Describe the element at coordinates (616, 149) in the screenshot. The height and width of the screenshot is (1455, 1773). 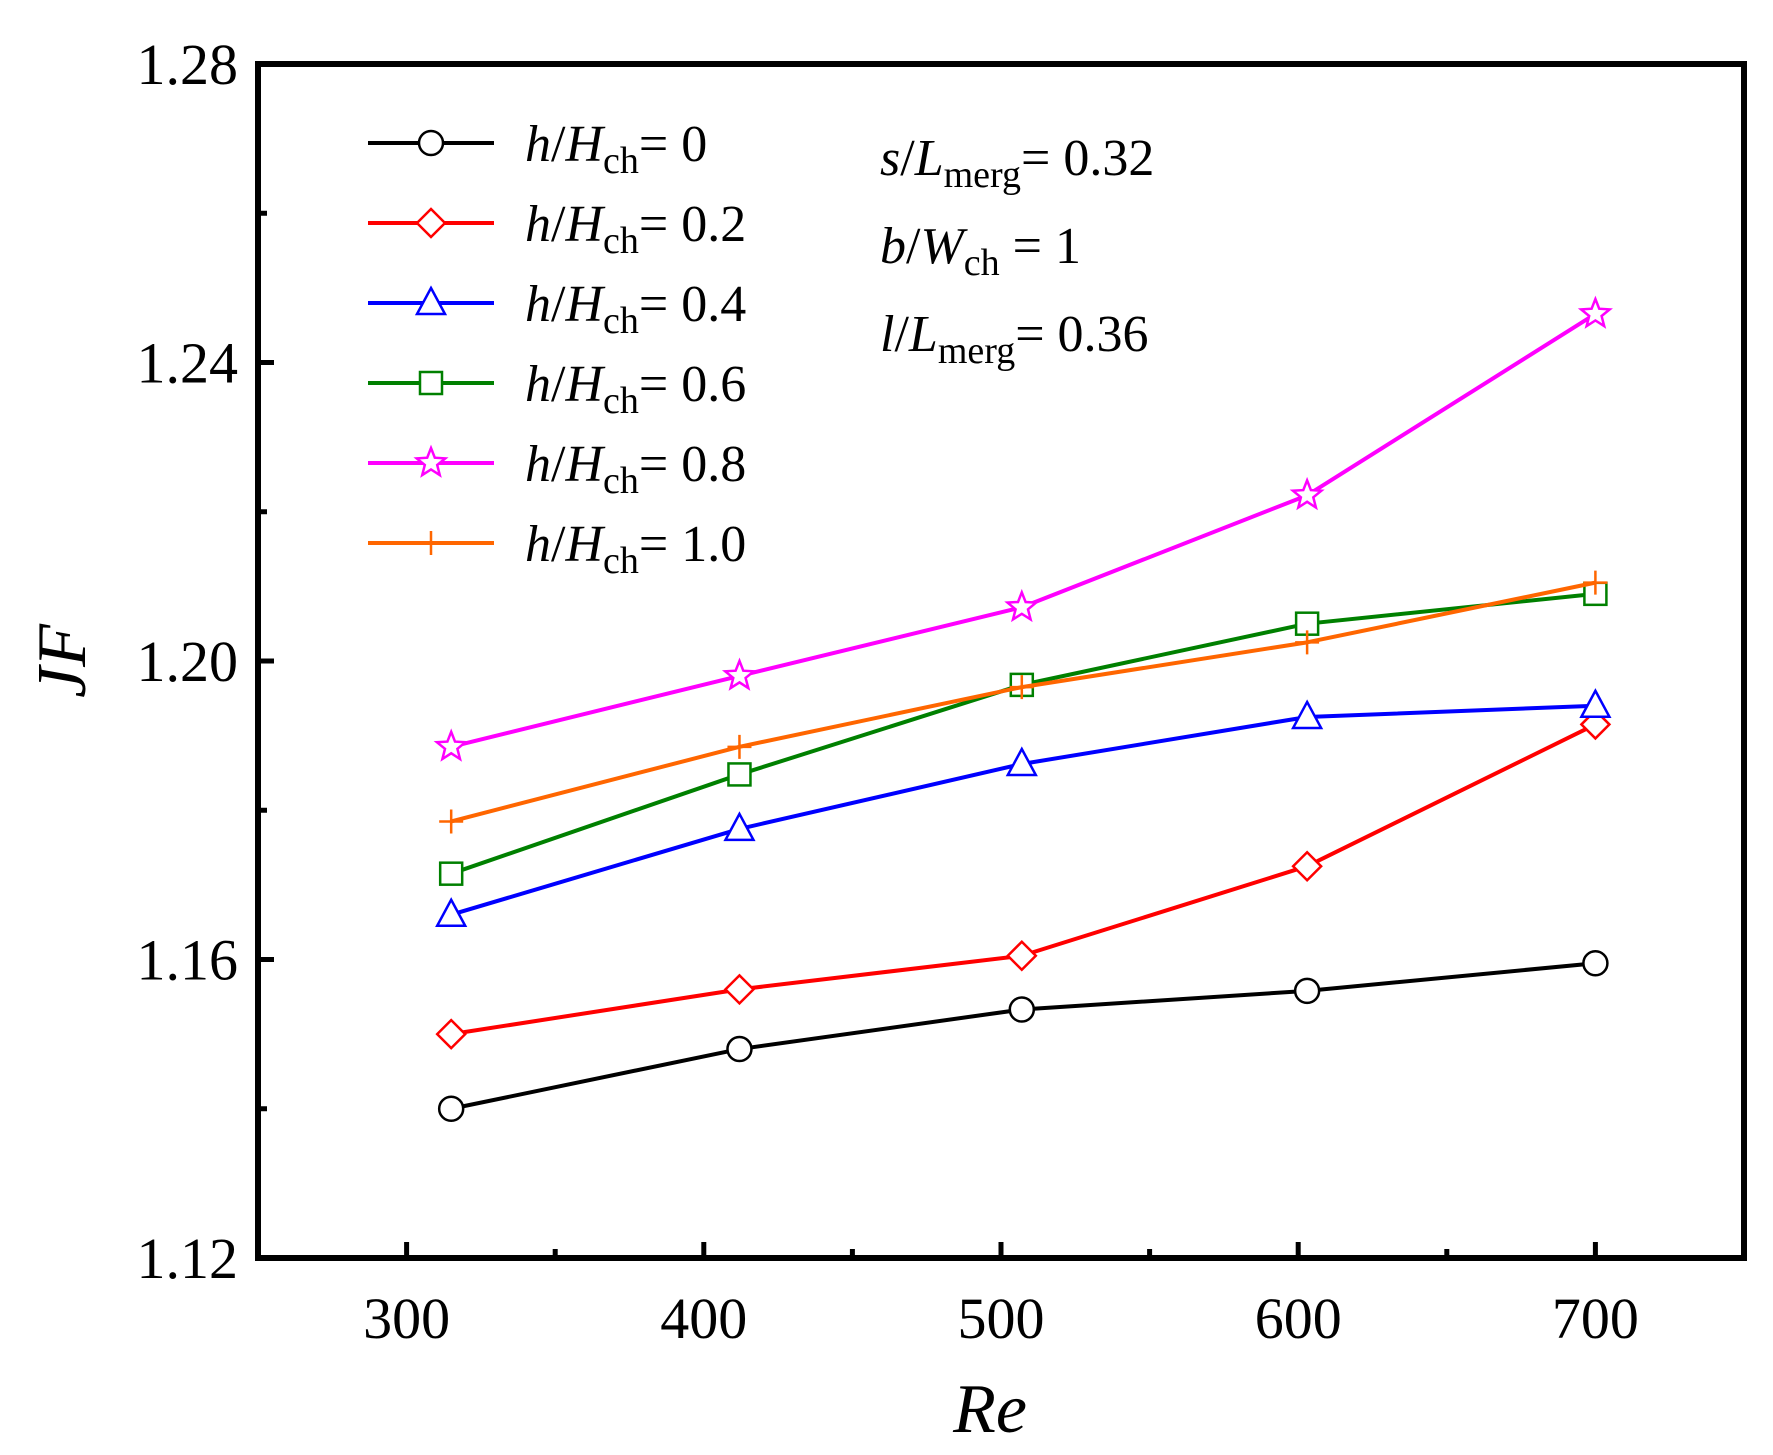
I see `legend-label: h/Hch= 0` at that location.